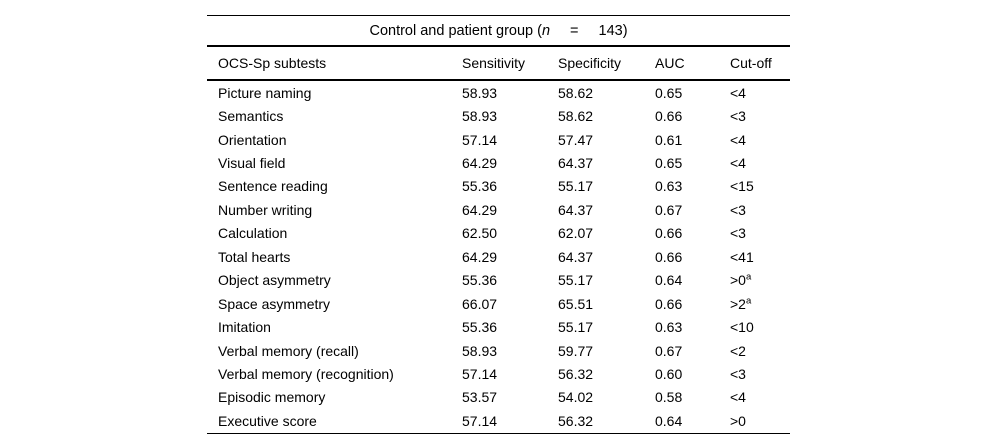 The height and width of the screenshot is (448, 1000). What do you see at coordinates (265, 209) in the screenshot?
I see `subtest-label: Number writing` at bounding box center [265, 209].